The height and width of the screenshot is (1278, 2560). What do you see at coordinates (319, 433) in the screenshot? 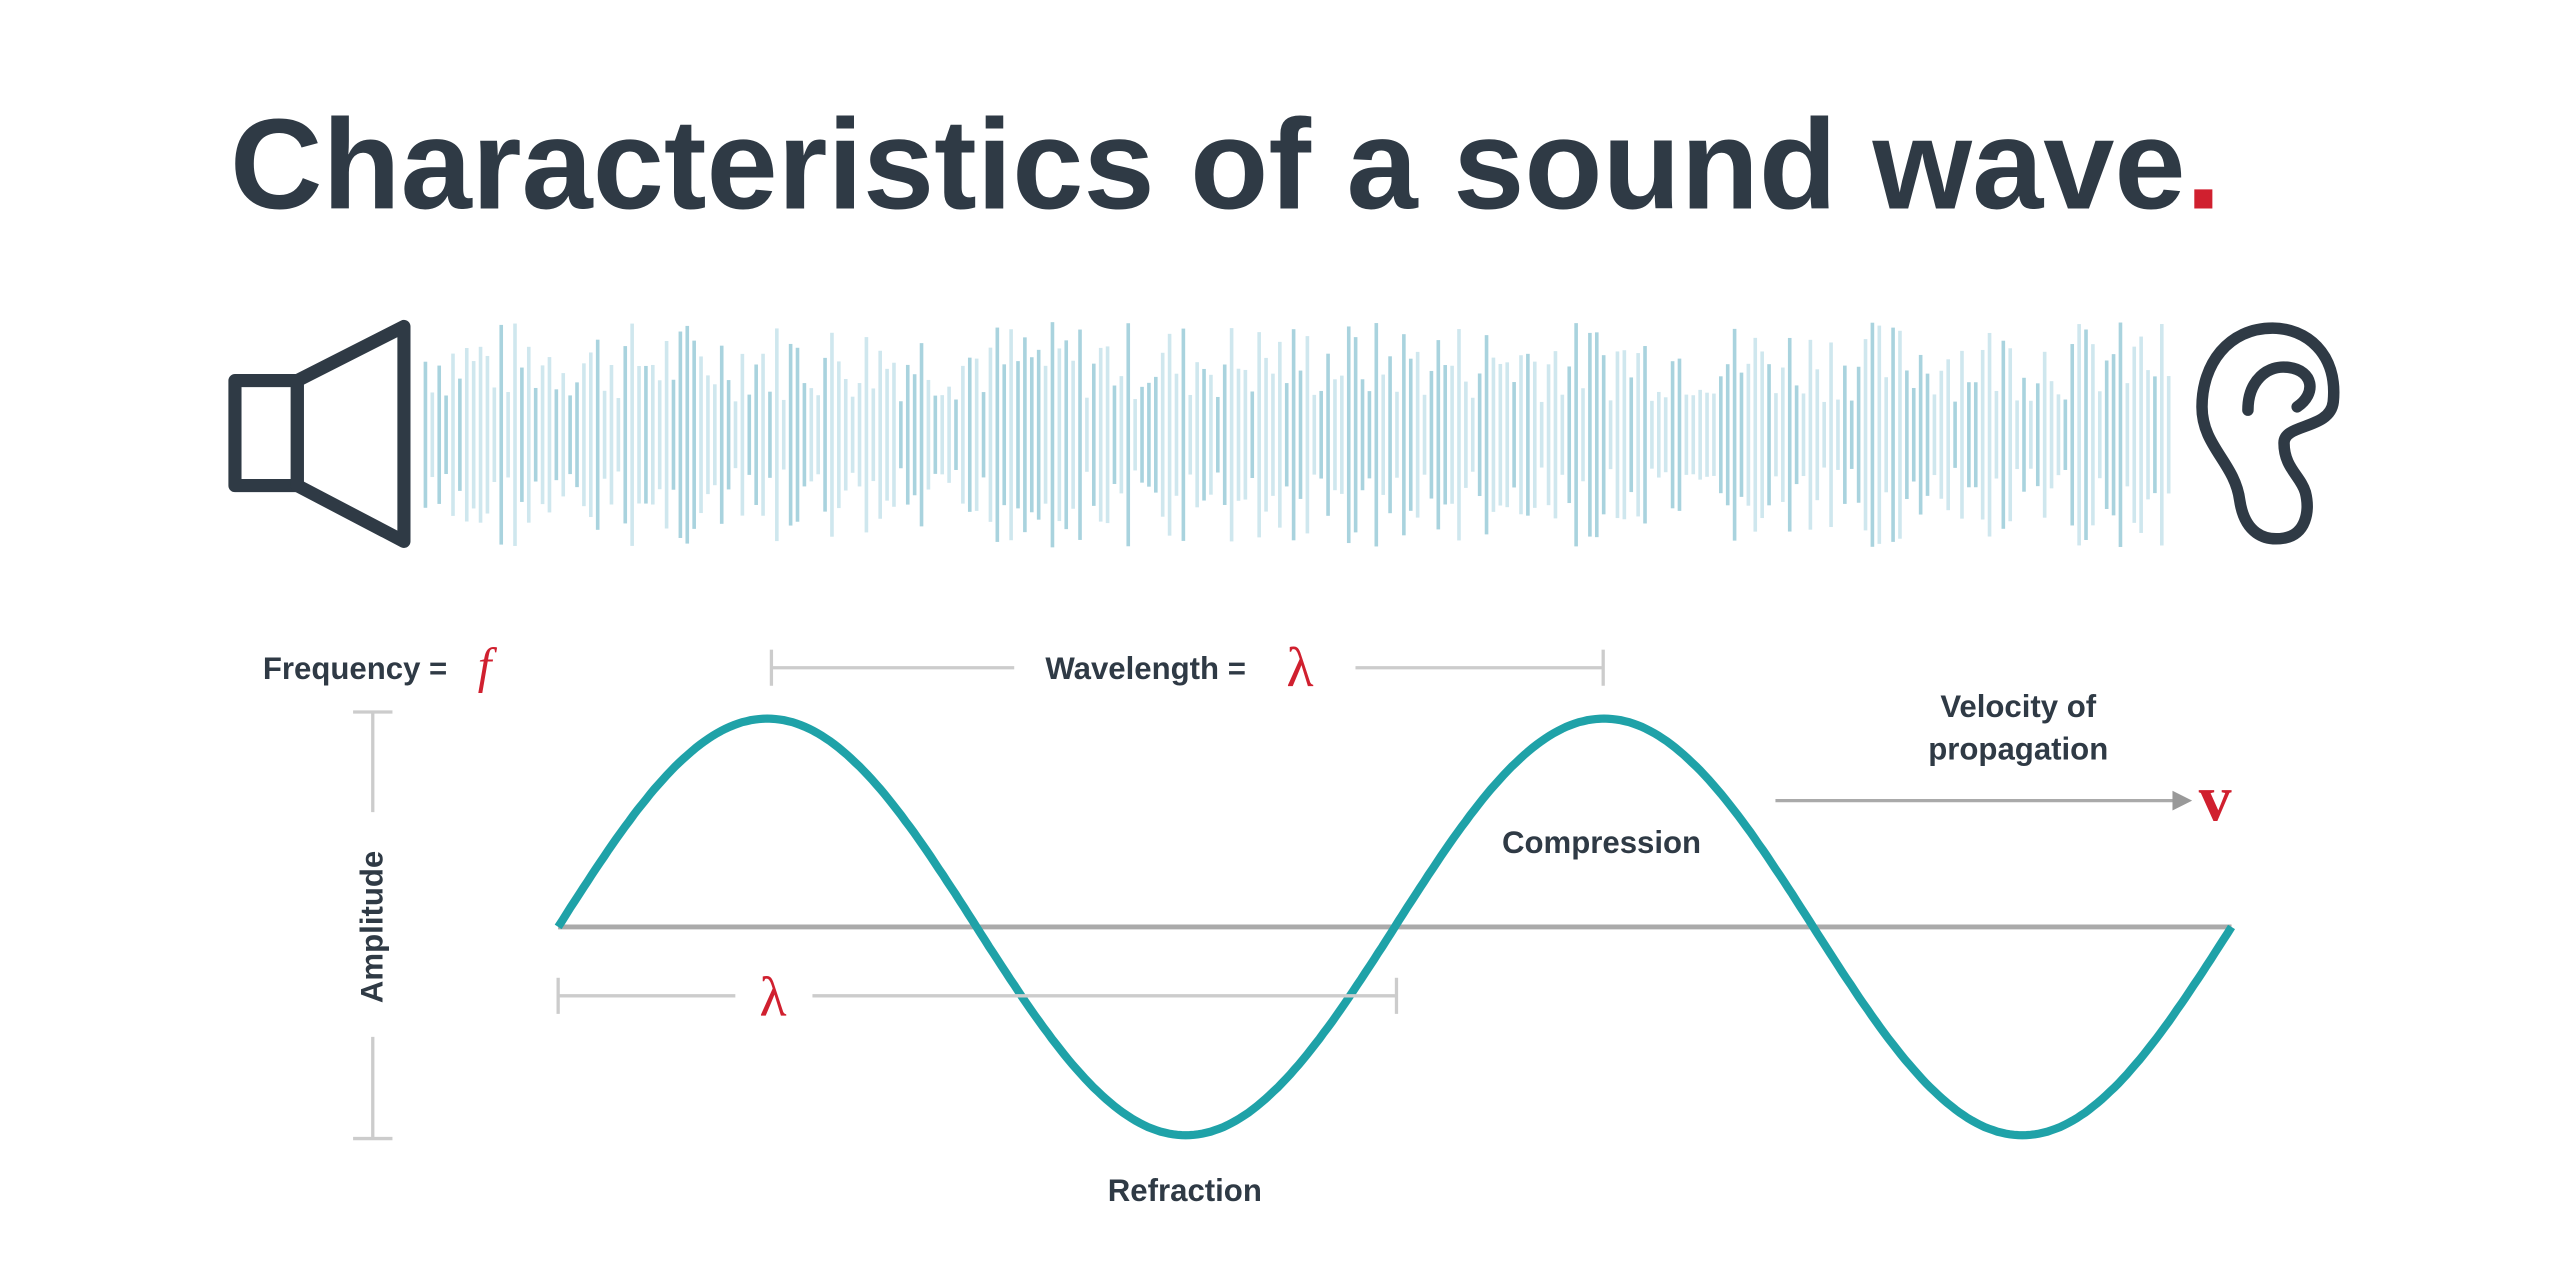
I see `speaker-icon` at bounding box center [319, 433].